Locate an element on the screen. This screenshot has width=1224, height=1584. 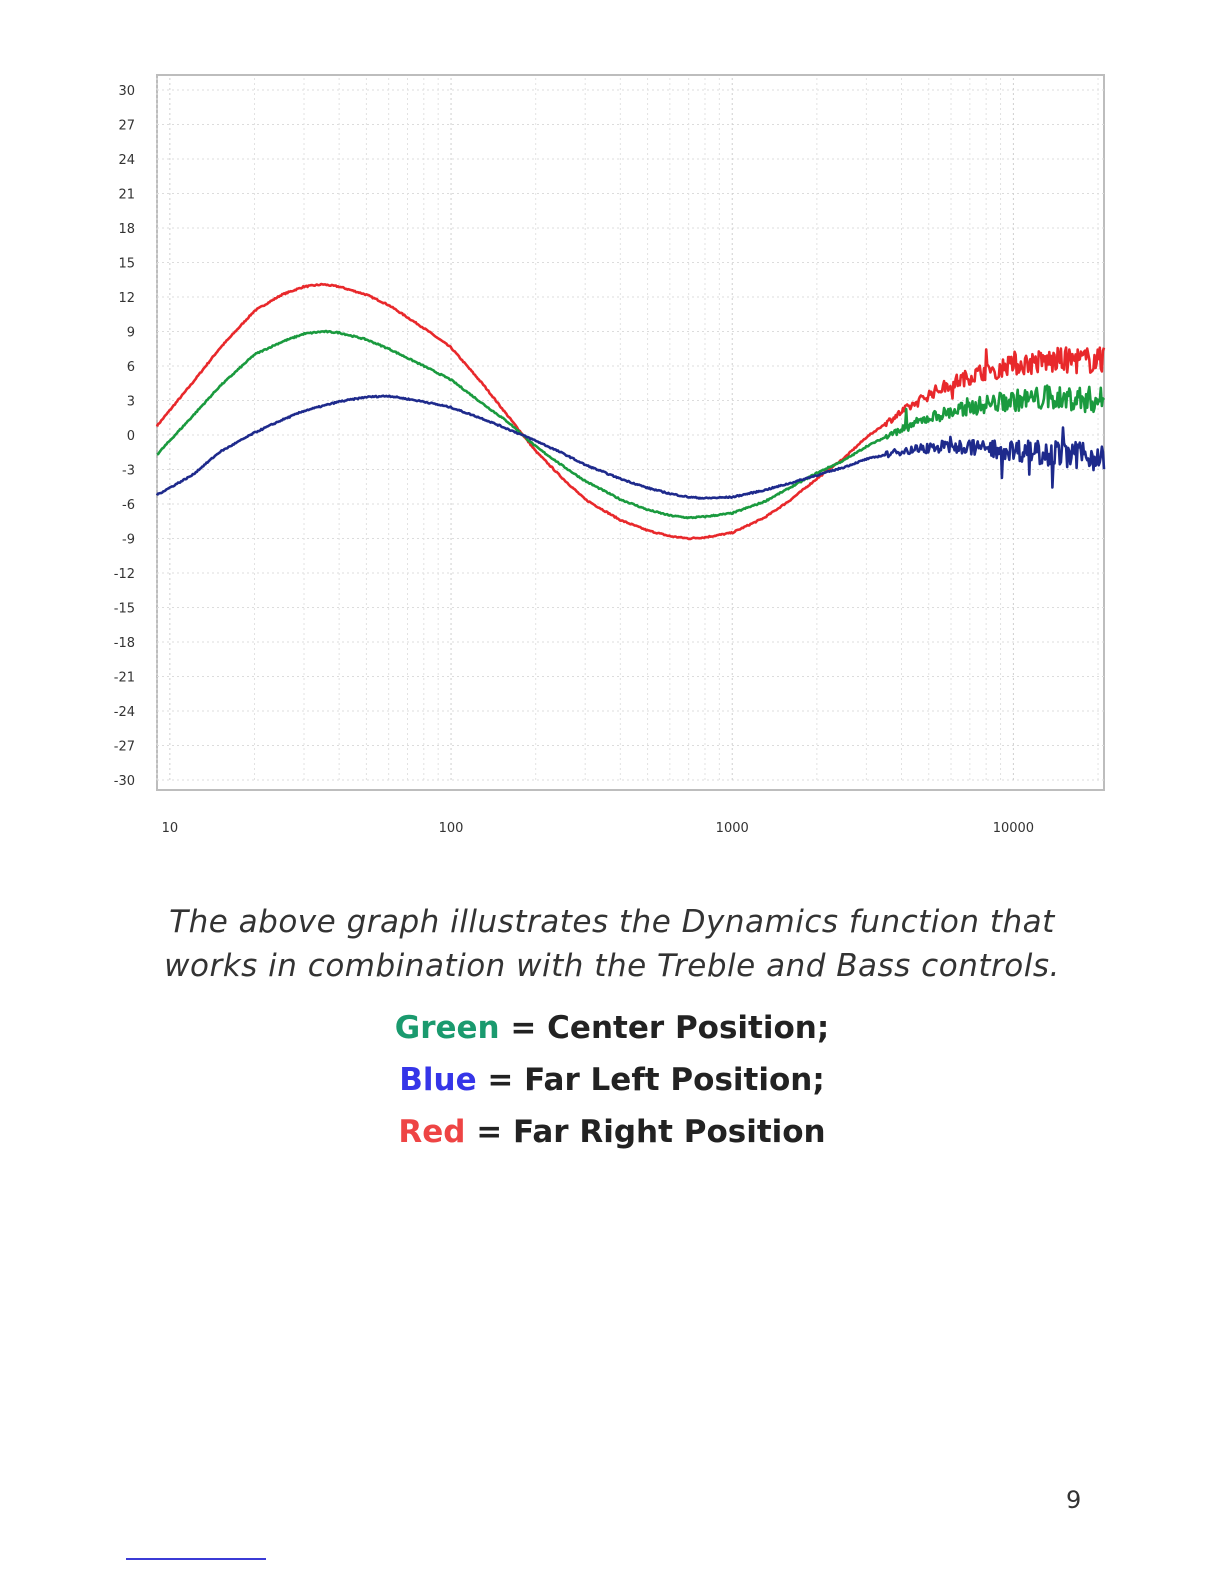
y-tick-label: 0 is located at coordinates (131, 436).